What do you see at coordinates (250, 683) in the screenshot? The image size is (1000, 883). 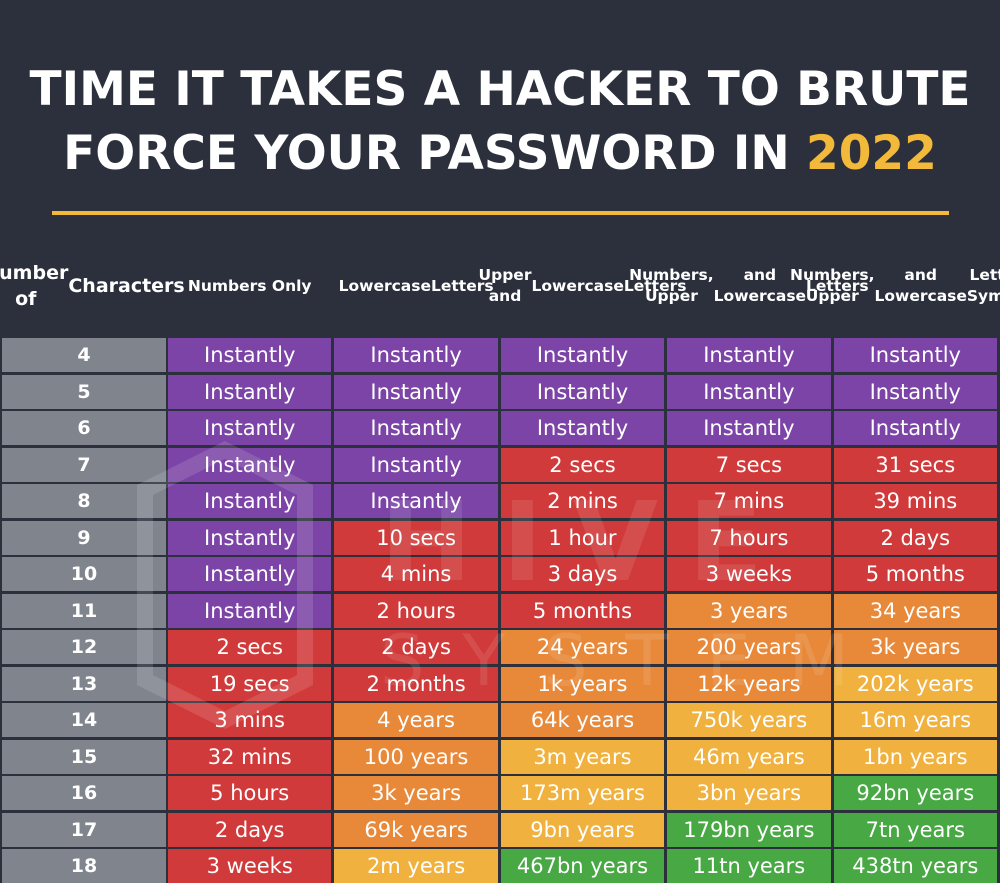 I see `table-cell: 19 secs` at bounding box center [250, 683].